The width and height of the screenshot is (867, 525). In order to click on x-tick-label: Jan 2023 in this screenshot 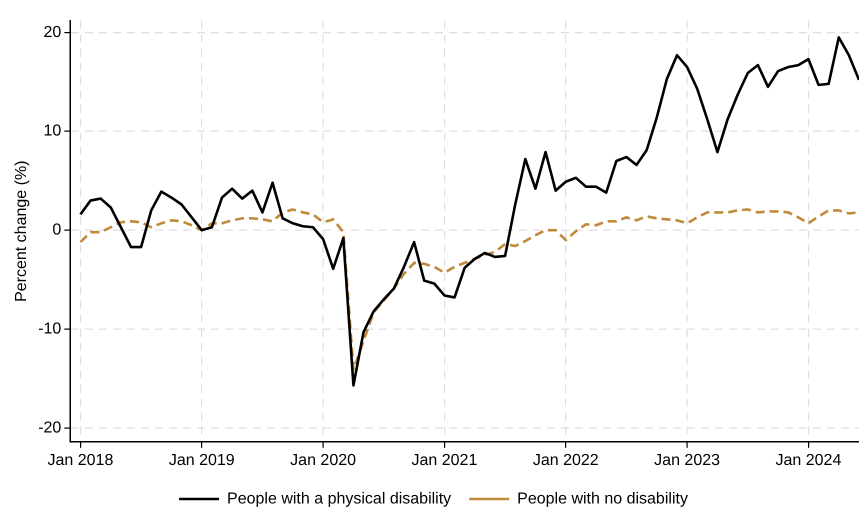, I will do `click(687, 460)`.